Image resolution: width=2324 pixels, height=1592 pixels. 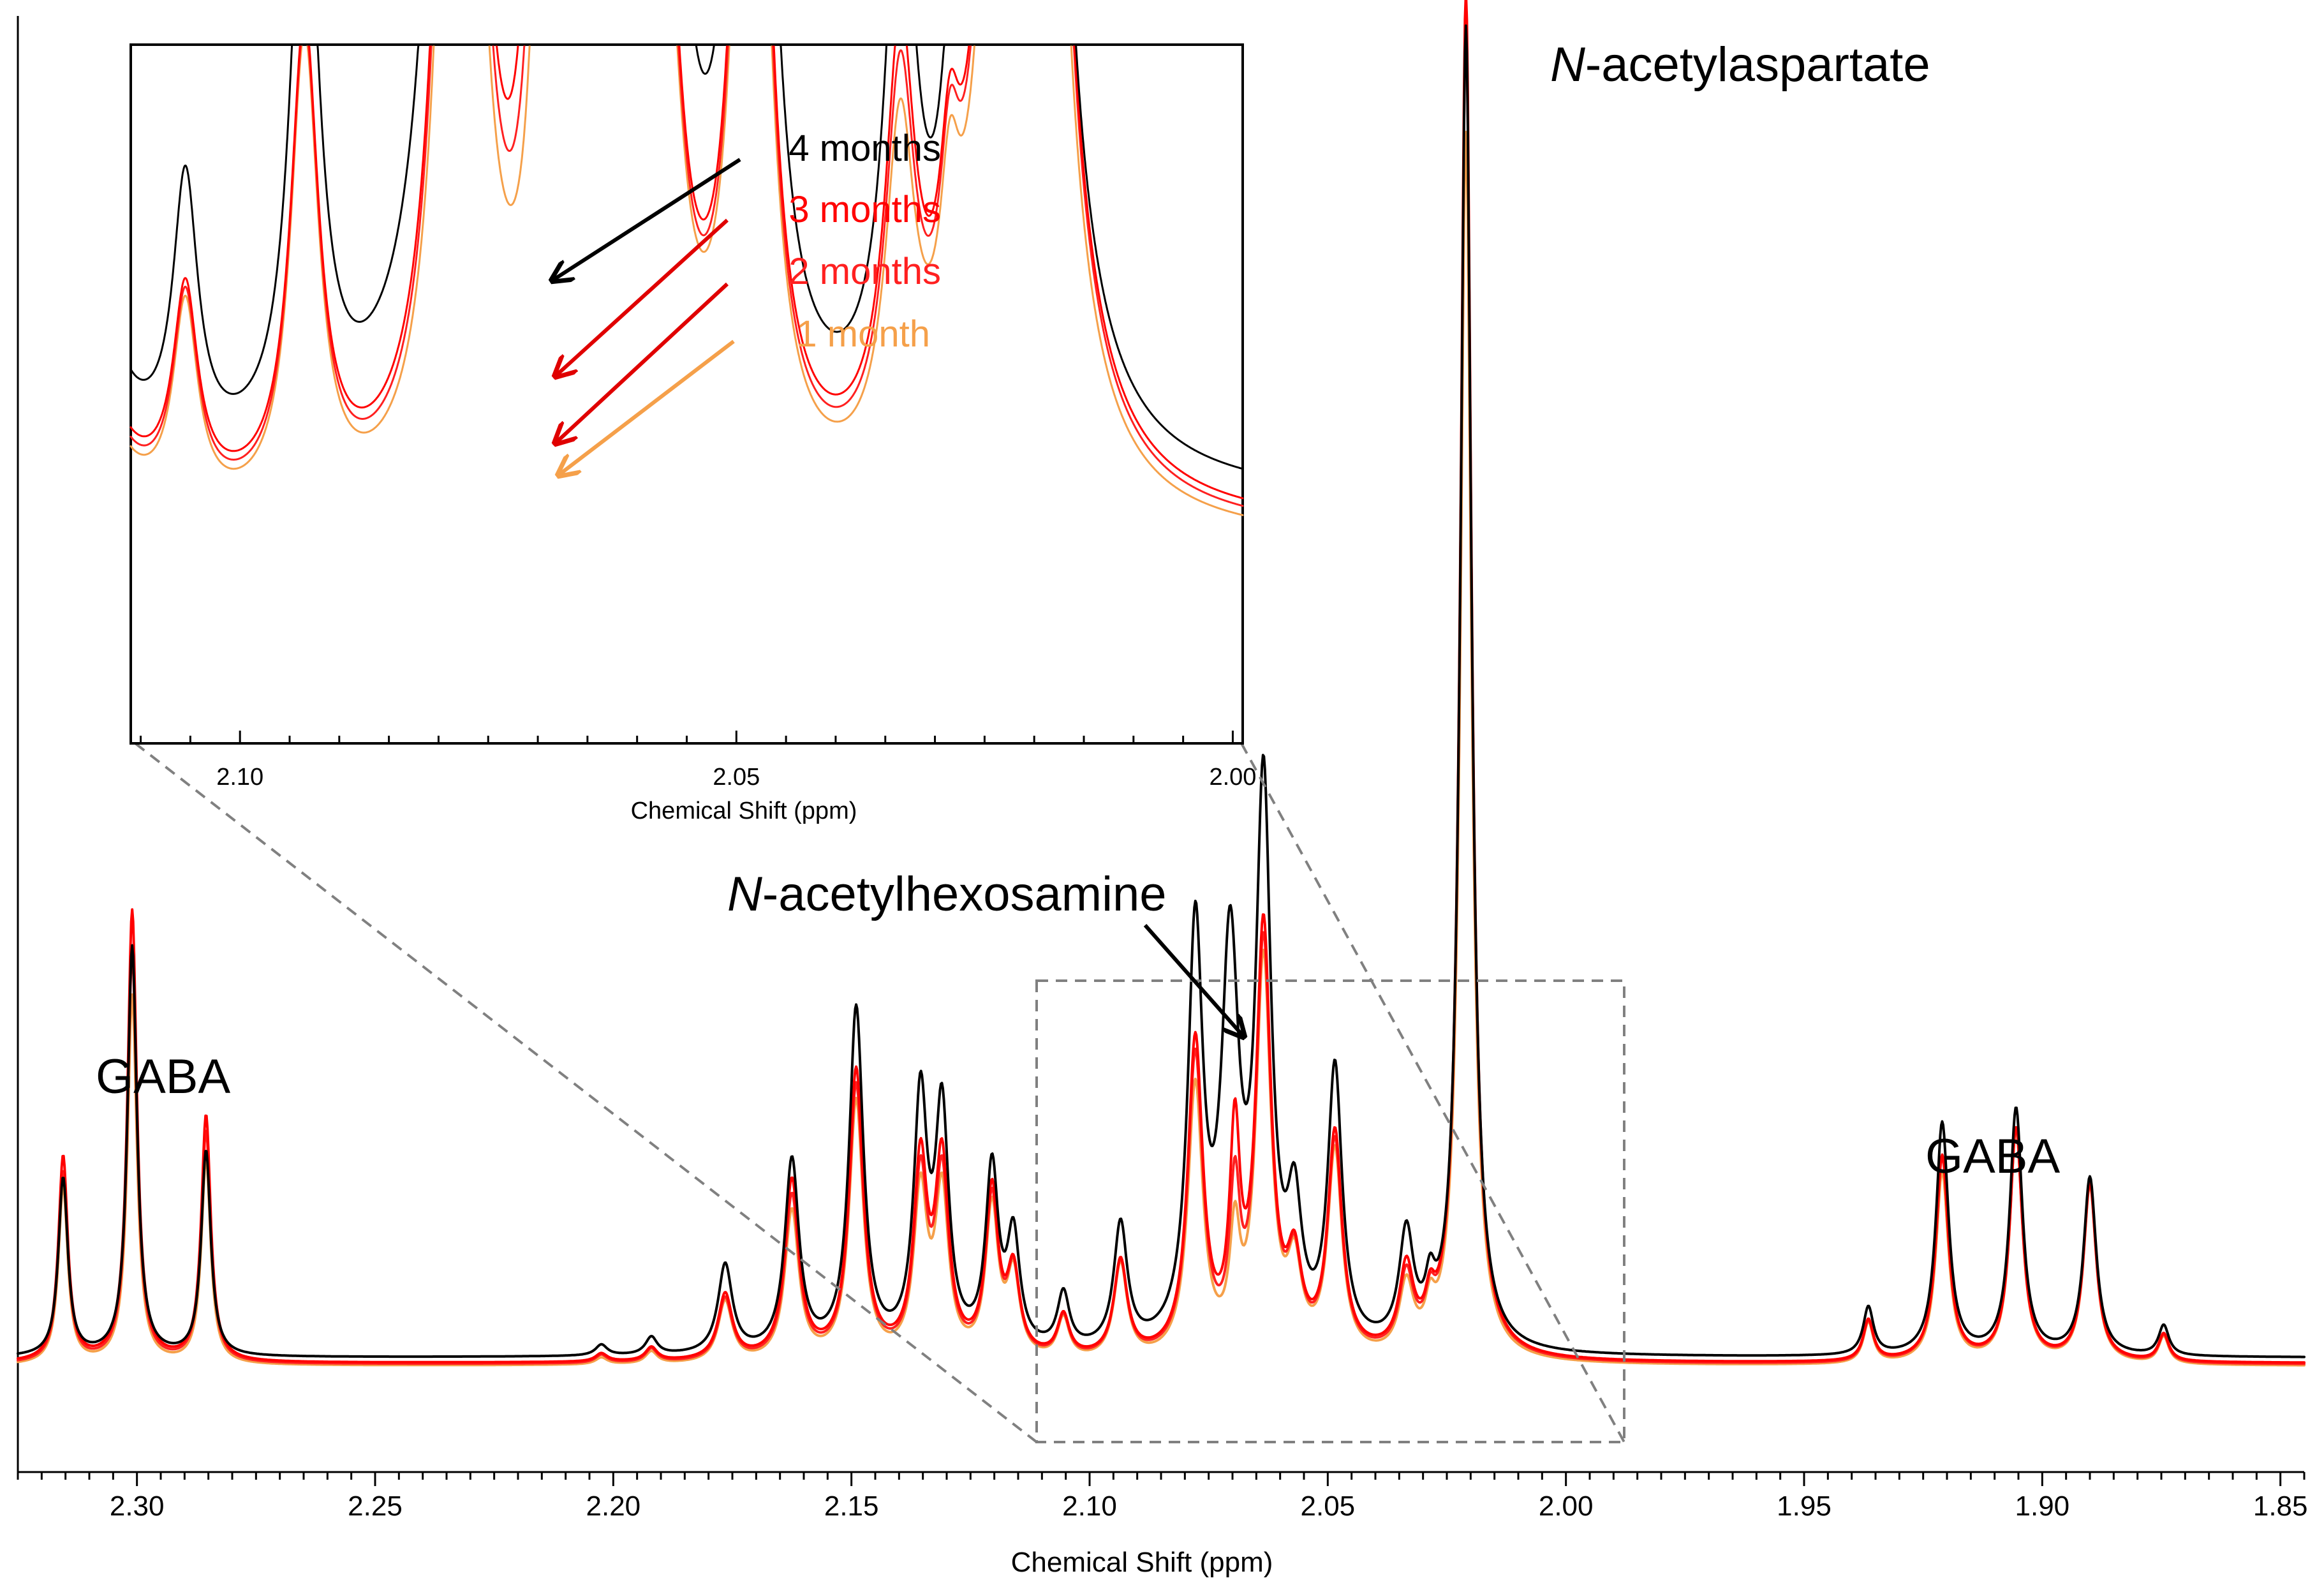 What do you see at coordinates (642, 297) in the screenshot?
I see `arrow-3-months` at bounding box center [642, 297].